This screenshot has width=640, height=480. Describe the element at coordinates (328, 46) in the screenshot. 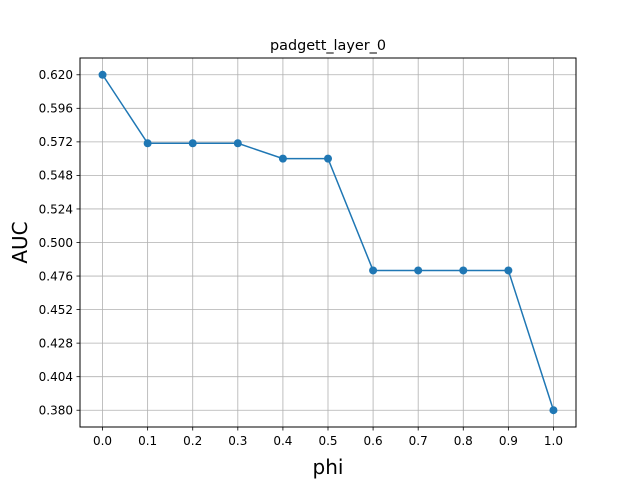

I see `chart-title: padgett_layer_0` at that location.